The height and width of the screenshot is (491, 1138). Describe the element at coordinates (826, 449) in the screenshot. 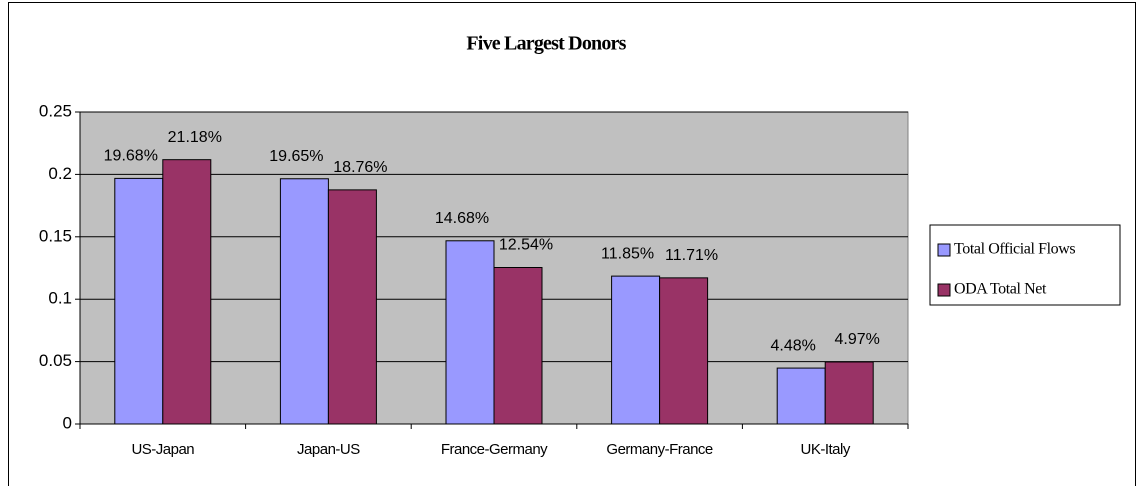

I see `x-tick-label: UK-Italy` at that location.